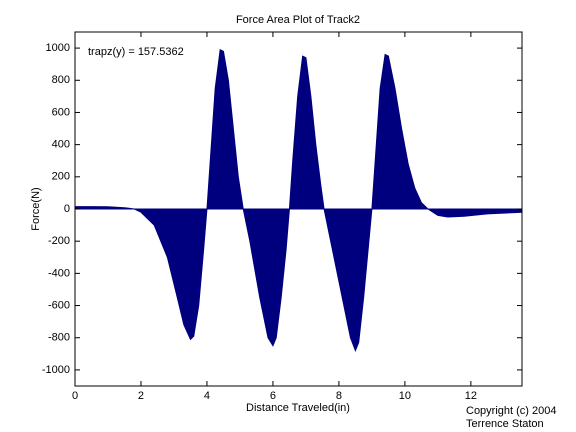 Image resolution: width=576 pixels, height=432 pixels. Describe the element at coordinates (298, 20) in the screenshot. I see `chart-title: Force Area Plot of Track2` at that location.